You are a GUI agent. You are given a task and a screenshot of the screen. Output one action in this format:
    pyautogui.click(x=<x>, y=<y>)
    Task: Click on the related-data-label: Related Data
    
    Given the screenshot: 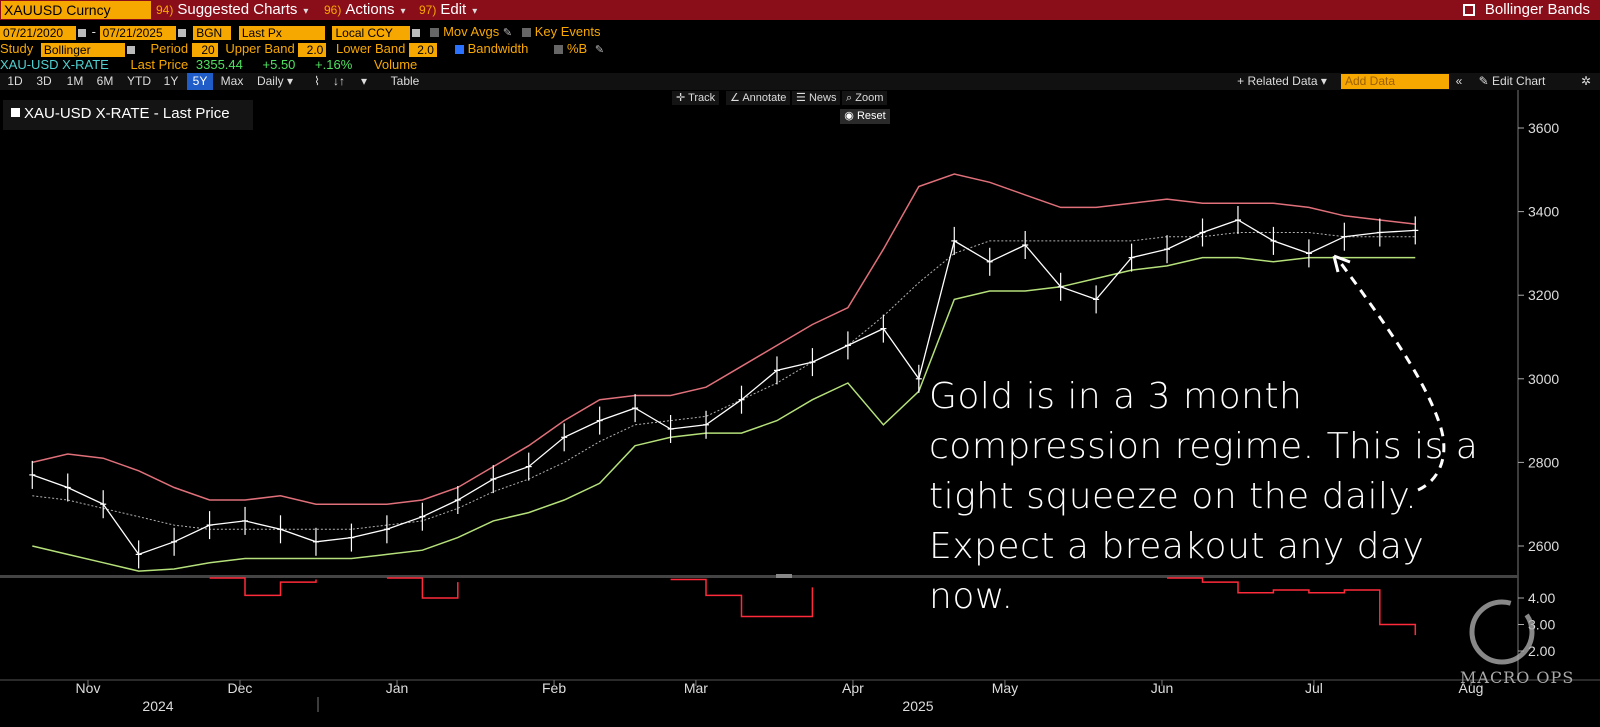 What is the action you would take?
    pyautogui.click(x=1282, y=81)
    